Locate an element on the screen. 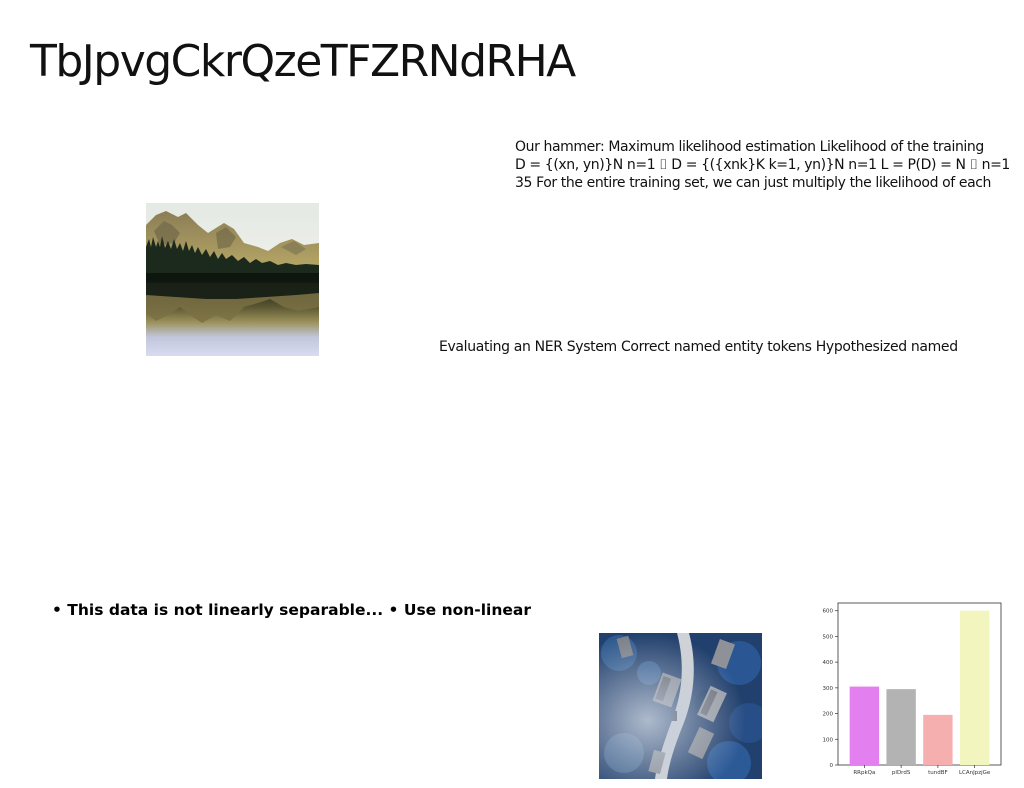 The height and width of the screenshot is (788, 1024). y-tick-label: 600 is located at coordinates (828, 612).